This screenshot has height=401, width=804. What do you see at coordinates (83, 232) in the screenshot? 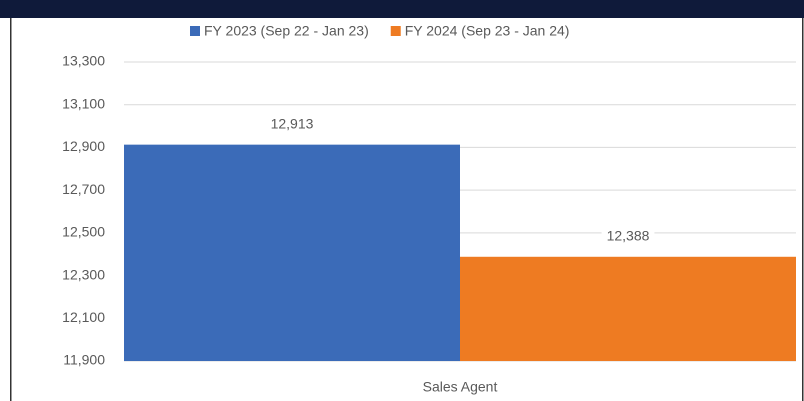
I see `y-tick-label: 12,500` at bounding box center [83, 232].